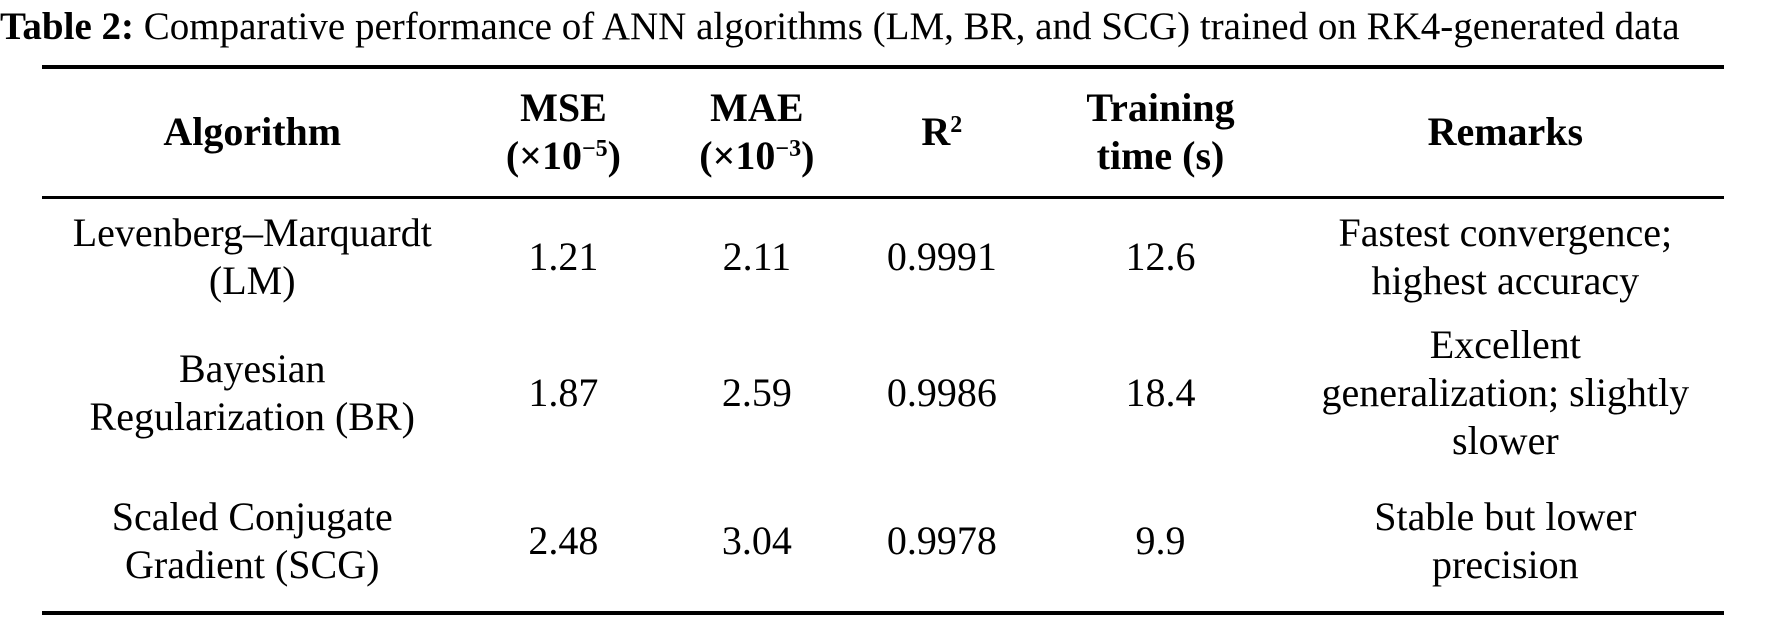 The height and width of the screenshot is (626, 1767). What do you see at coordinates (1160, 132) in the screenshot?
I see `column-header-training-time: Training time (s)` at bounding box center [1160, 132].